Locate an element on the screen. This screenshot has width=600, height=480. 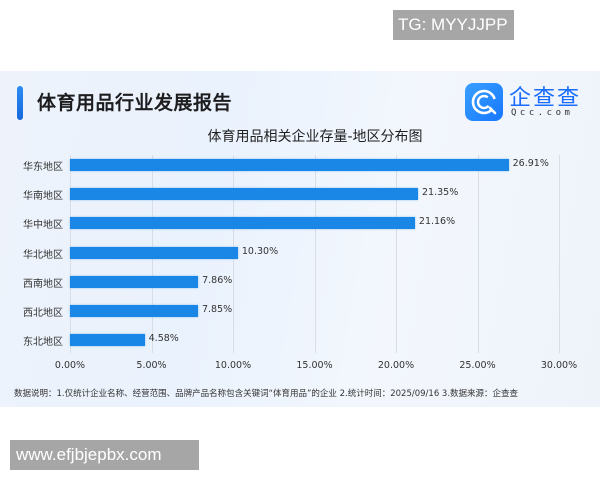
category-label: 西南地区 is located at coordinates (43, 284).